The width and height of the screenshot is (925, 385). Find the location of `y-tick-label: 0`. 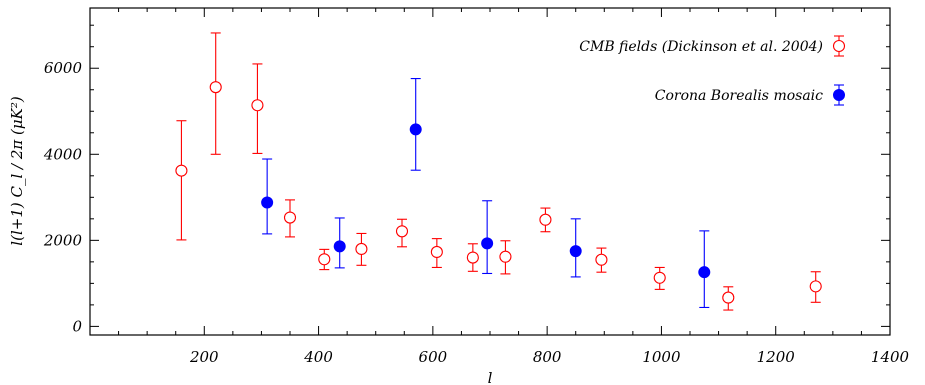

y-tick-label: 0 is located at coordinates (77, 326).